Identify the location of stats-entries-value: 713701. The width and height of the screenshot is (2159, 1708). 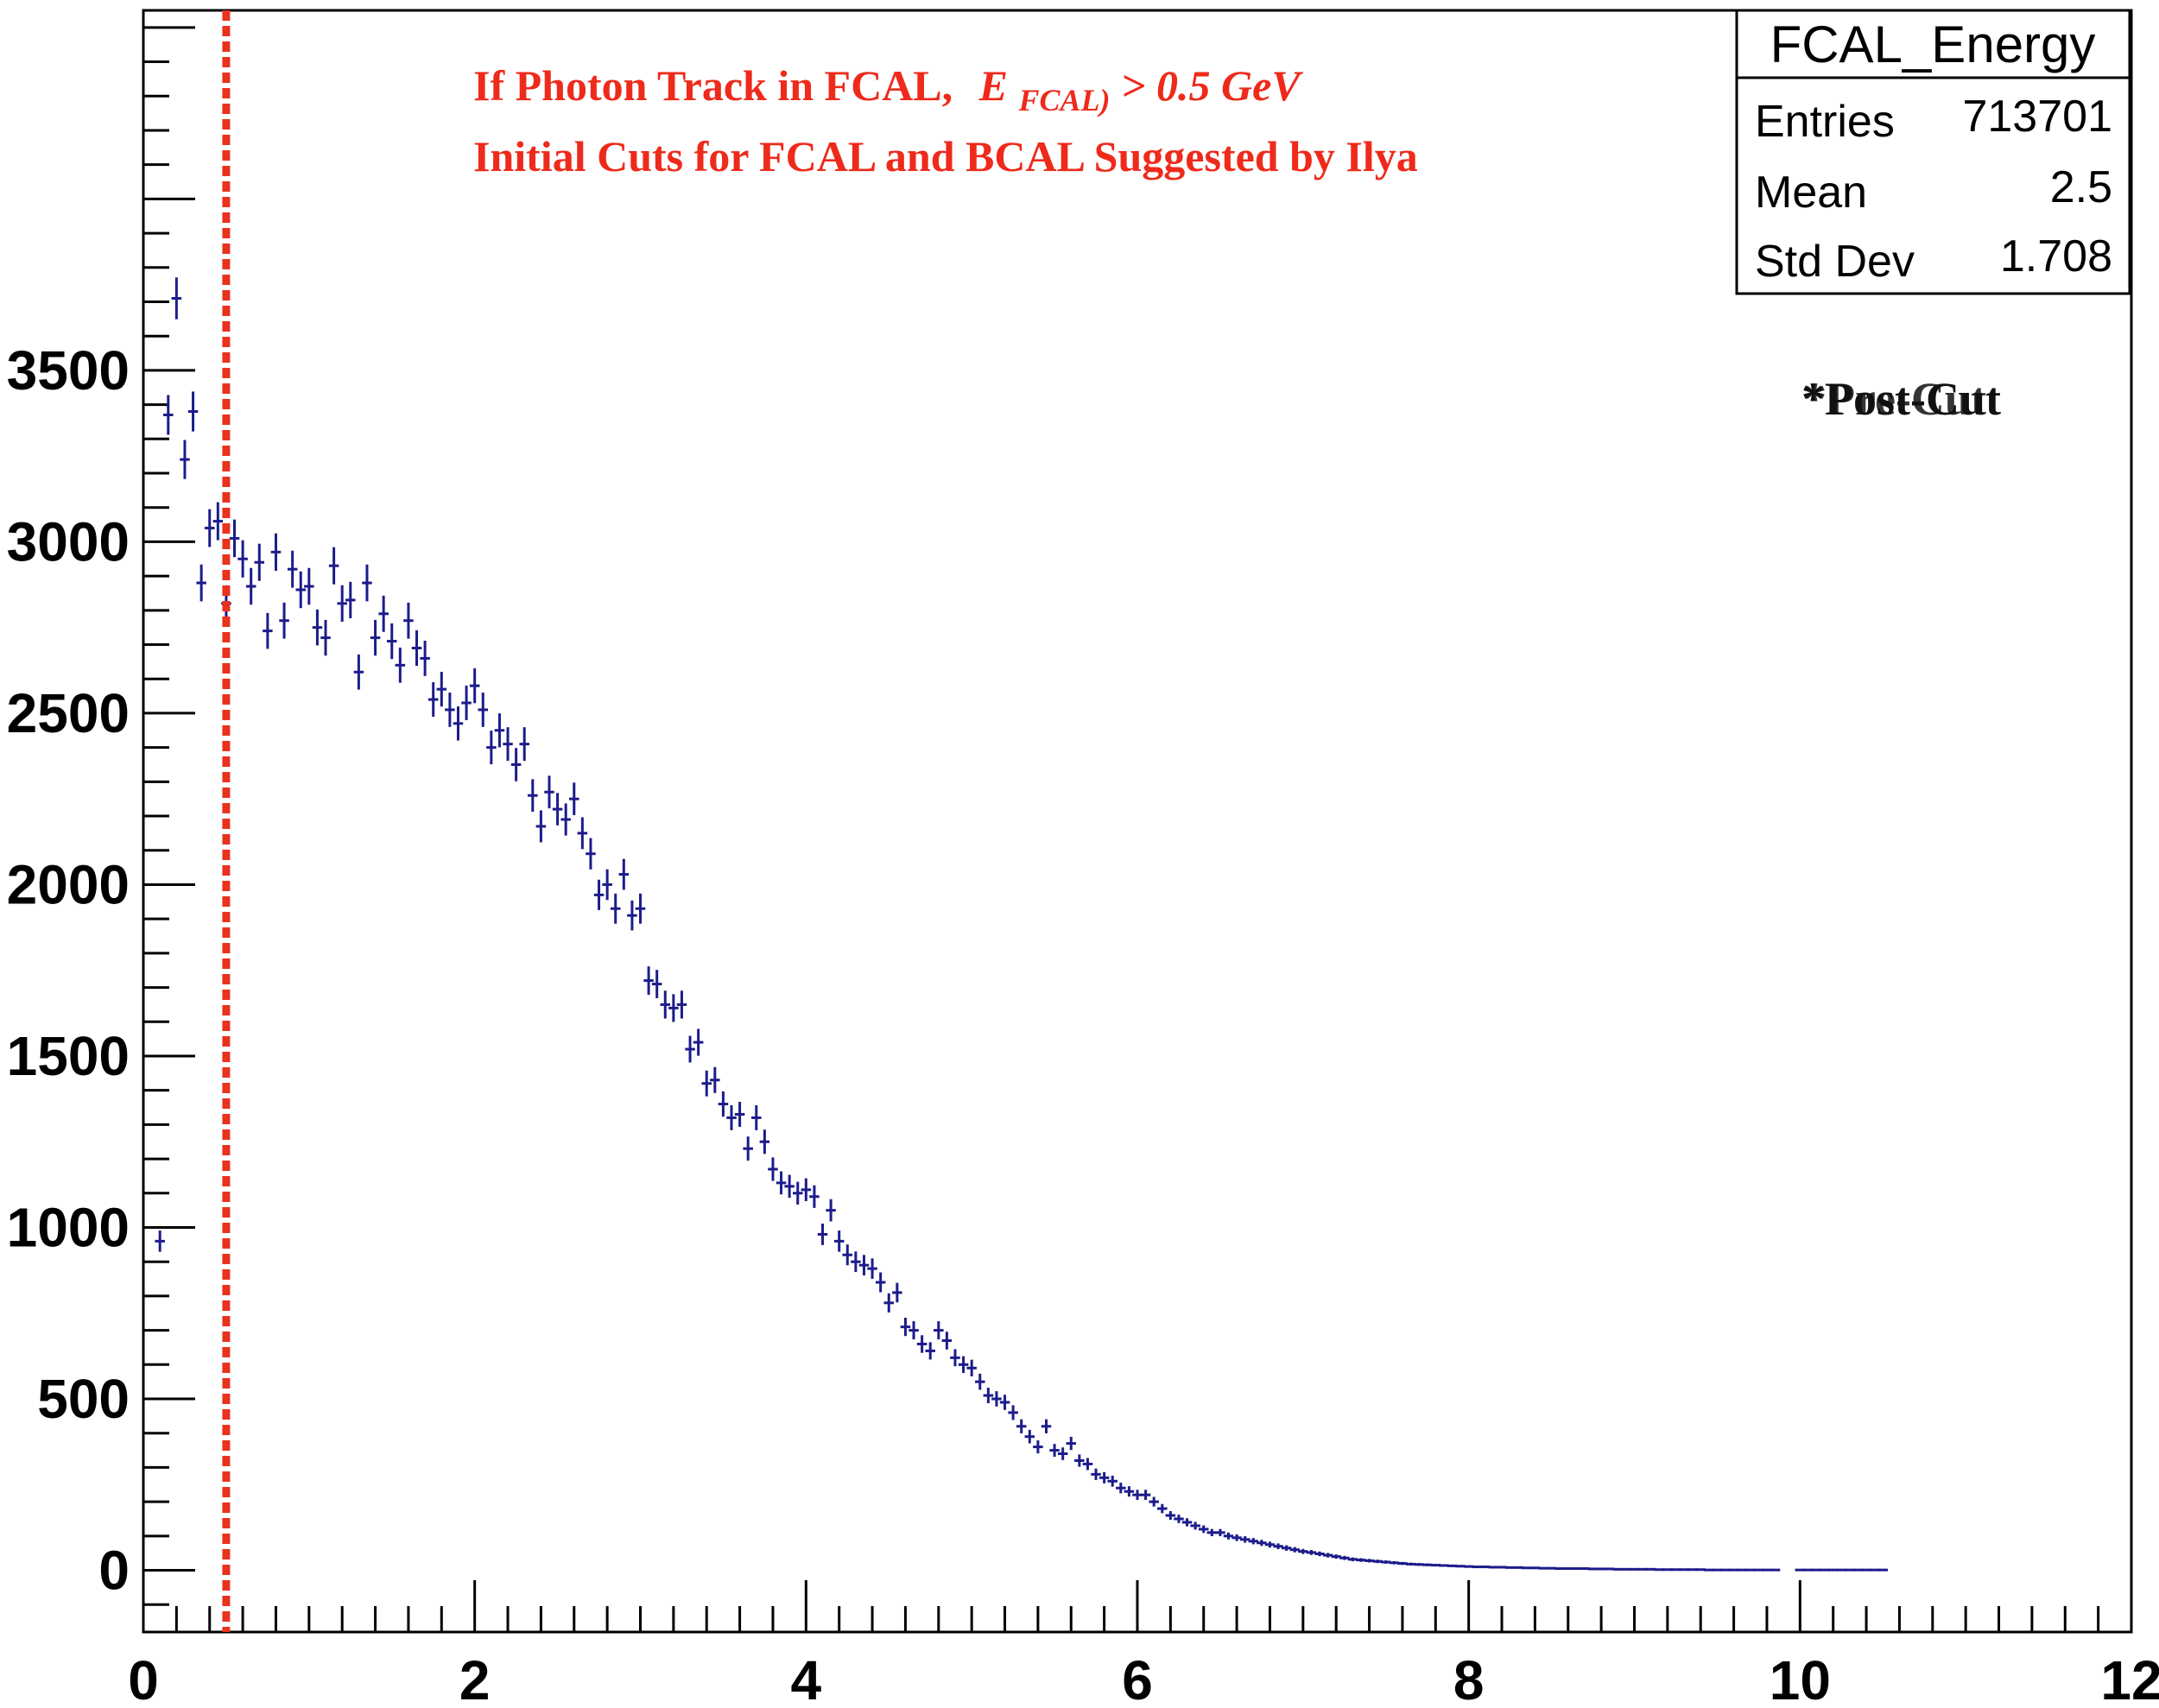
(2037, 117).